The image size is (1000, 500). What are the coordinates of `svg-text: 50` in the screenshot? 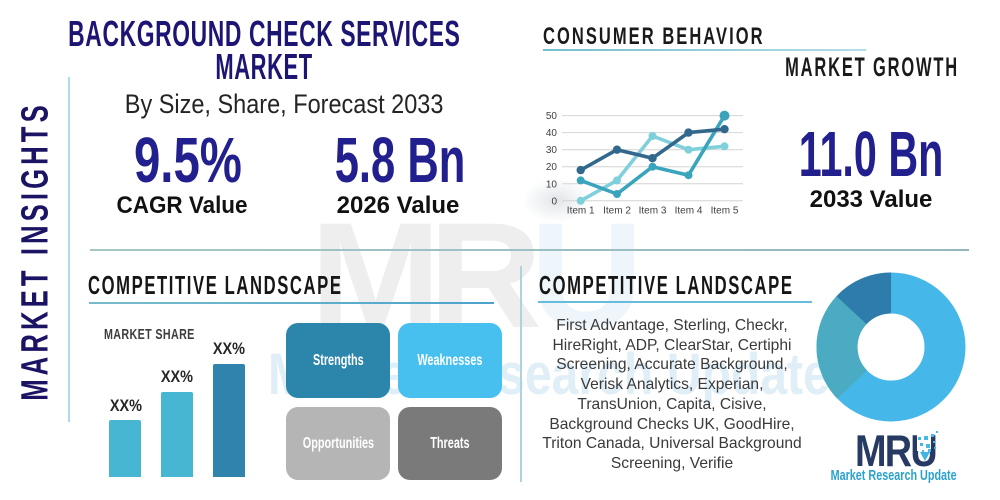 It's located at (552, 116).